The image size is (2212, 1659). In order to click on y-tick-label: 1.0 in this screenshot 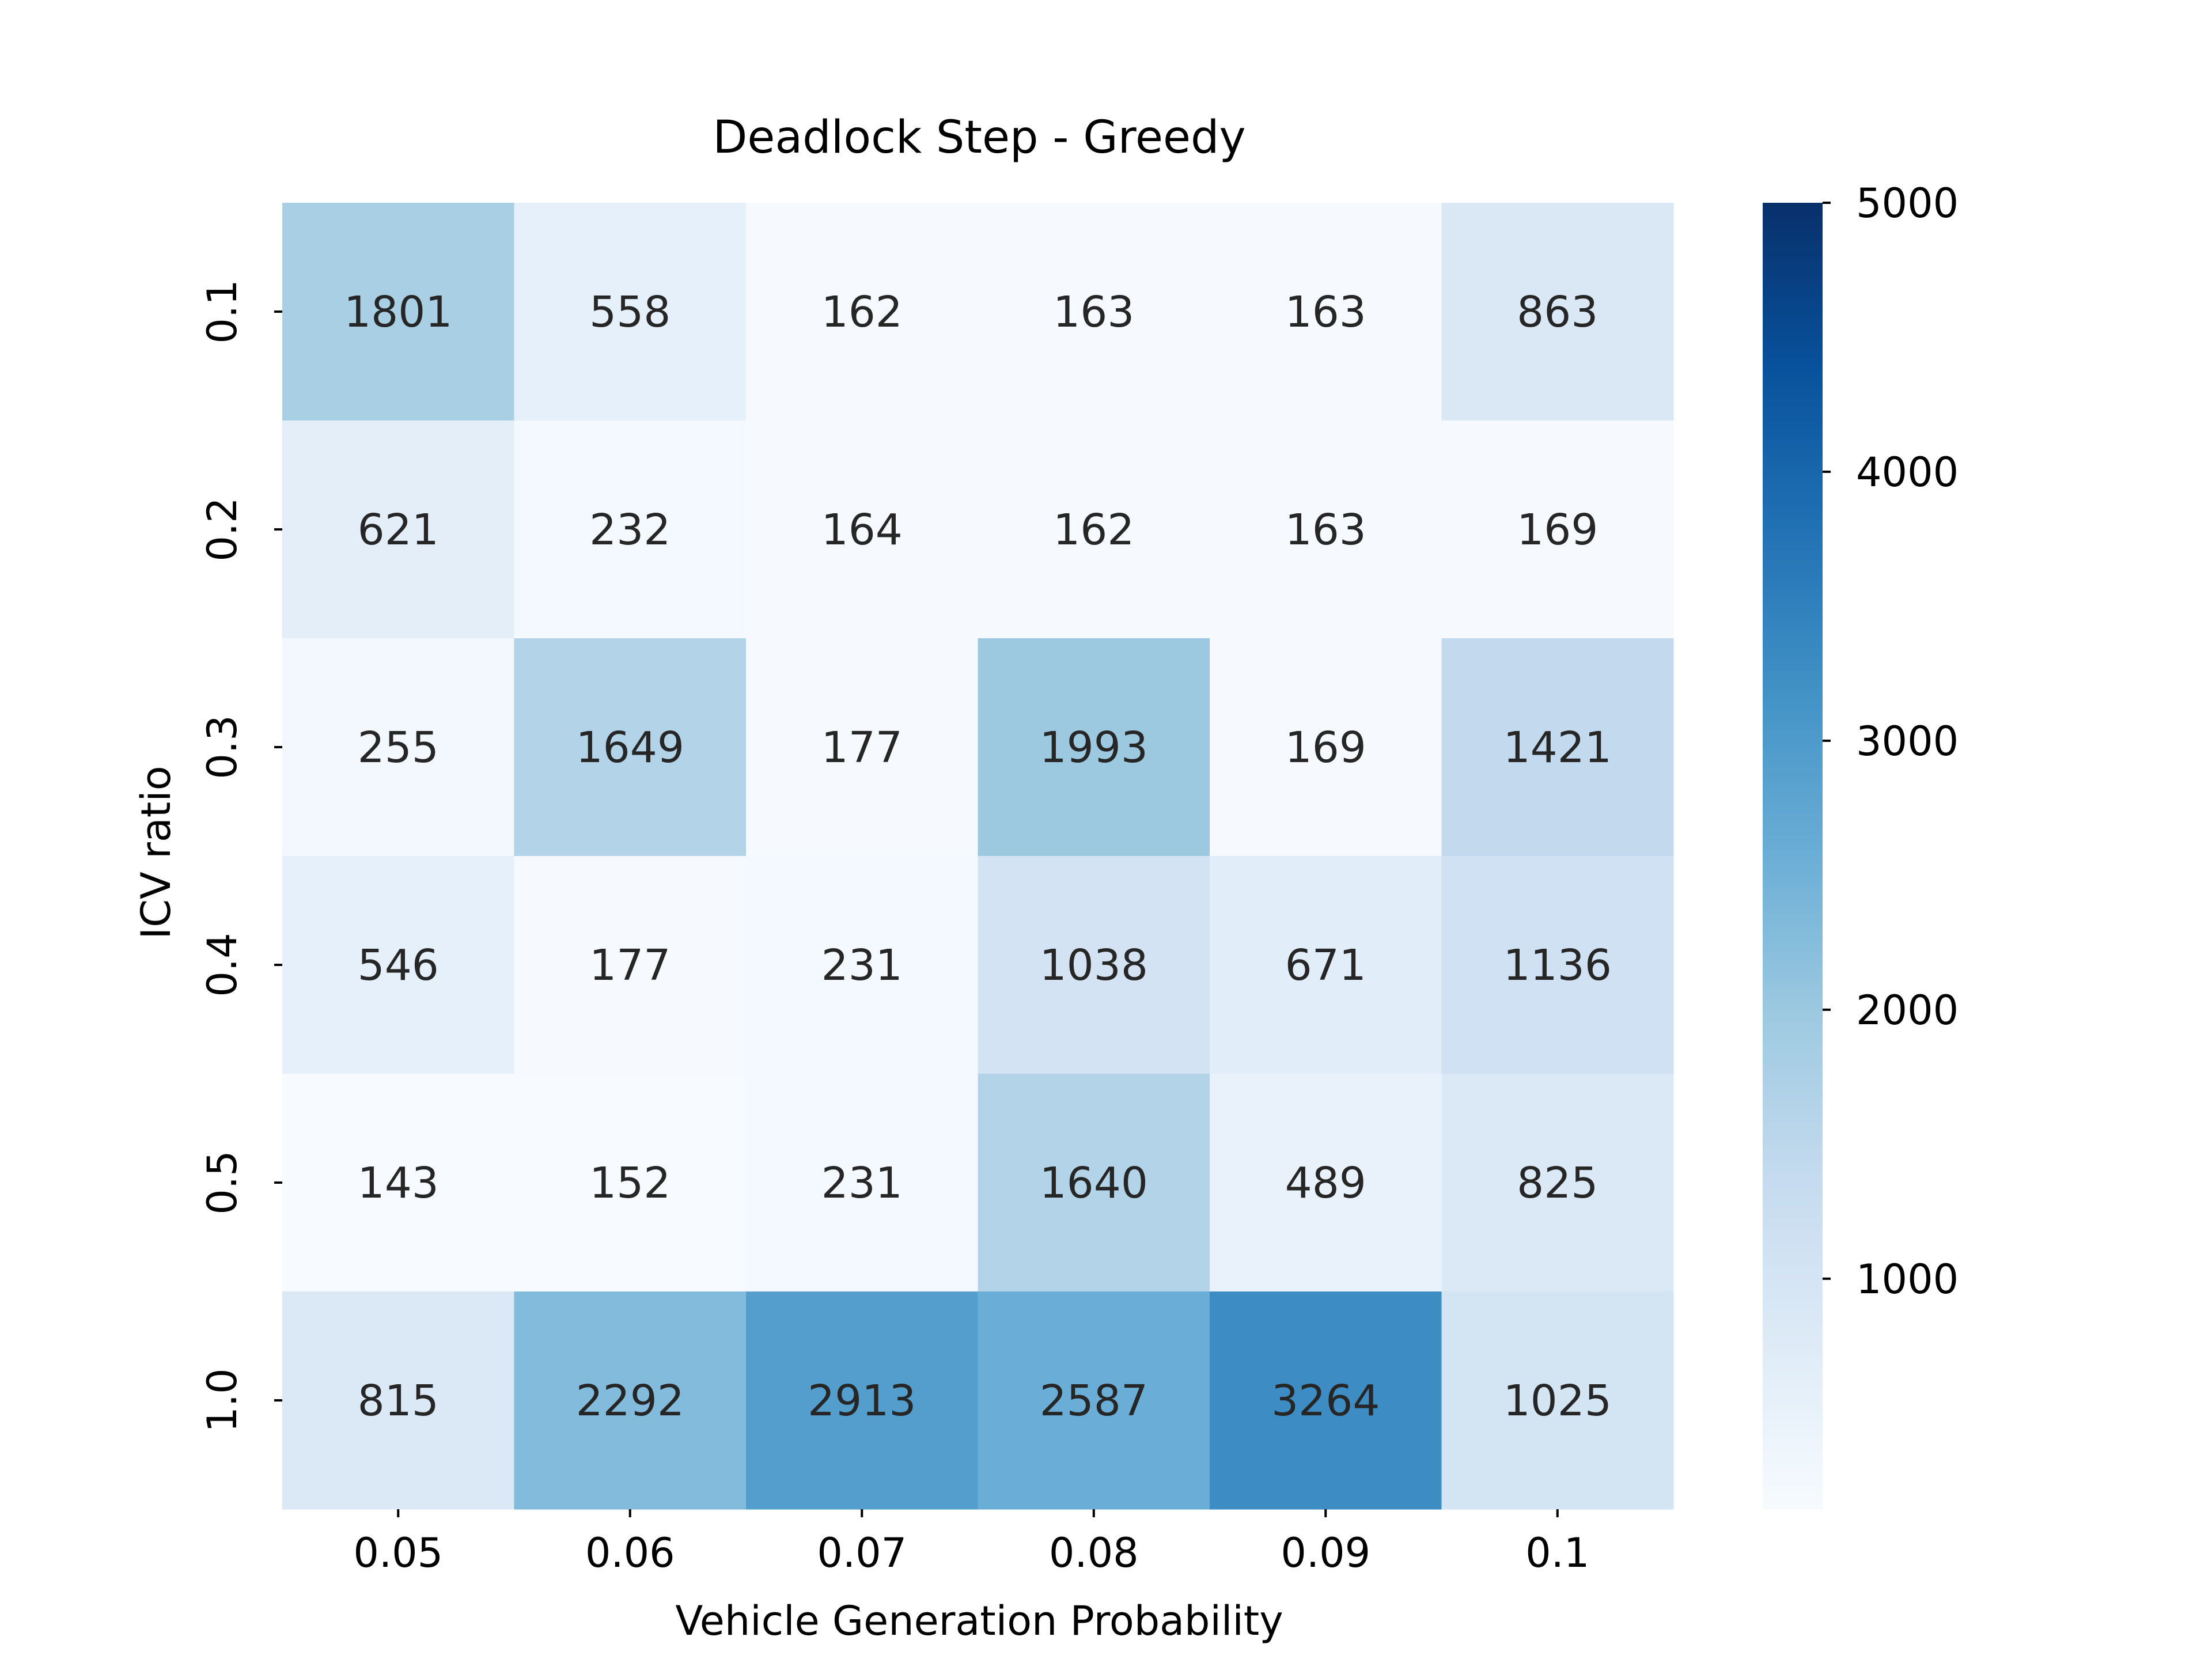, I will do `click(222, 1400)`.